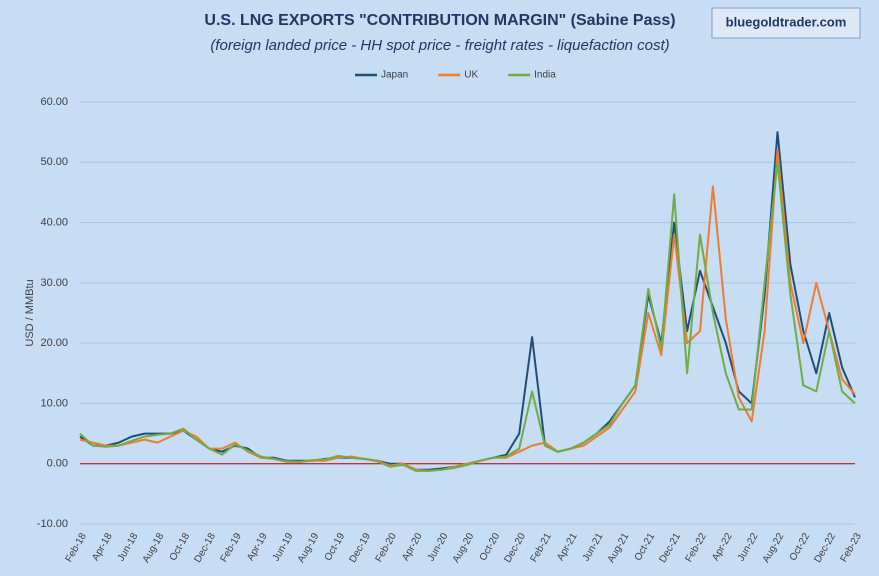  Describe the element at coordinates (748, 547) in the screenshot. I see `x-tick-label: Jun-22` at that location.